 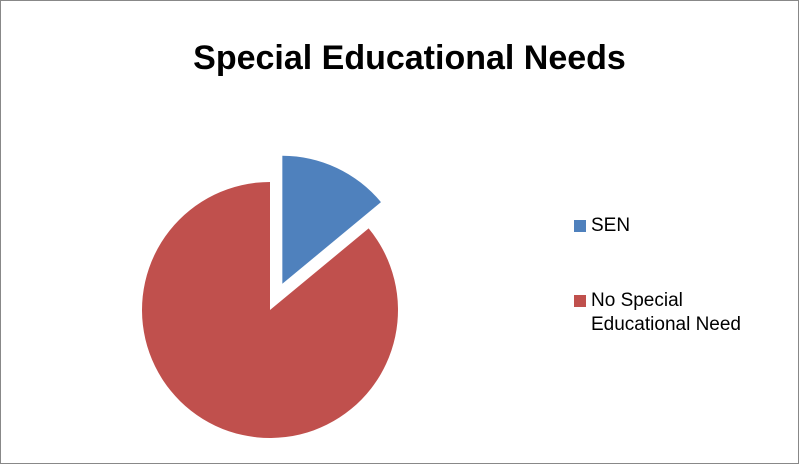 I want to click on chart-title: Special Educational Needs, so click(x=409, y=58).